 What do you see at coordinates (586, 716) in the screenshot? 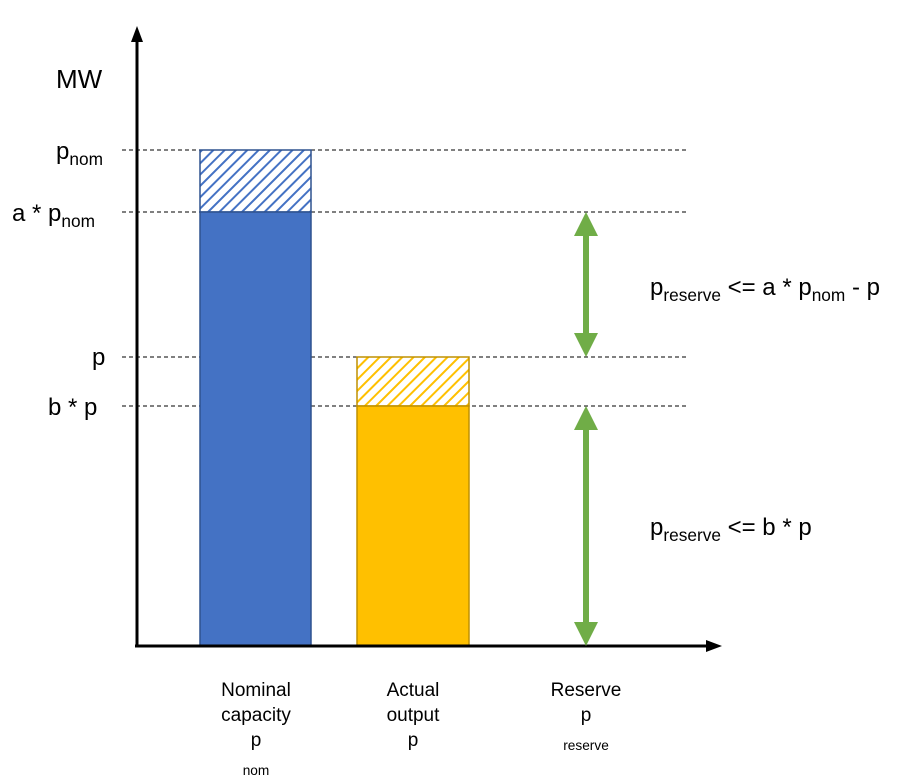
I see `reserve-label: Reserve p reserve` at bounding box center [586, 716].